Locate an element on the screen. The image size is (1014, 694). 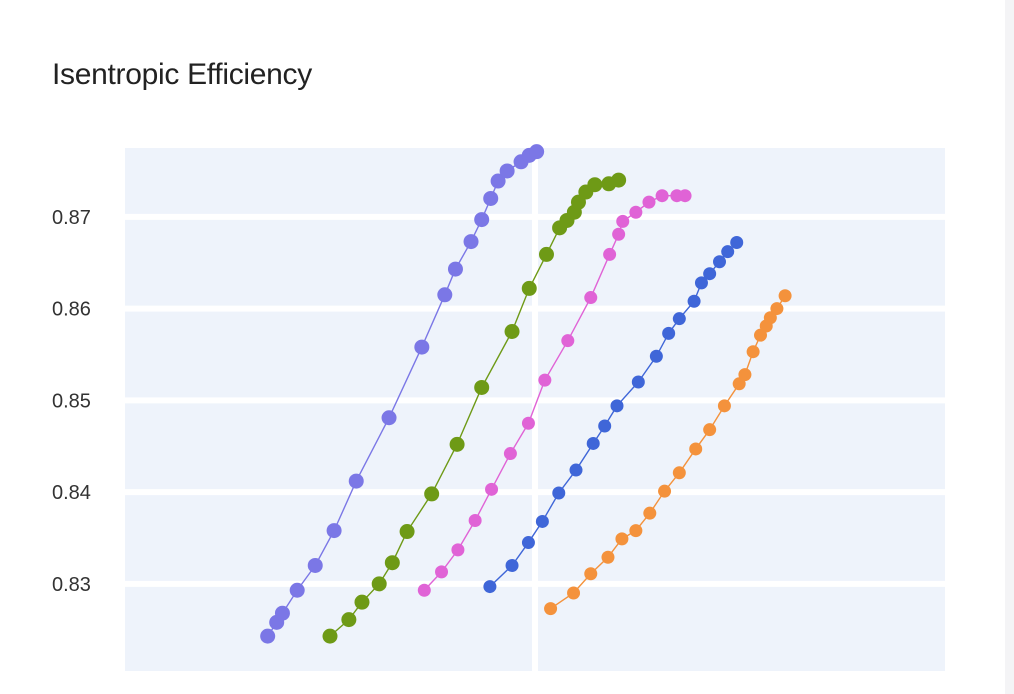
y-tick-labels: 0.83 0.84 0.85 0.86 0.87 is located at coordinates (71, 401).